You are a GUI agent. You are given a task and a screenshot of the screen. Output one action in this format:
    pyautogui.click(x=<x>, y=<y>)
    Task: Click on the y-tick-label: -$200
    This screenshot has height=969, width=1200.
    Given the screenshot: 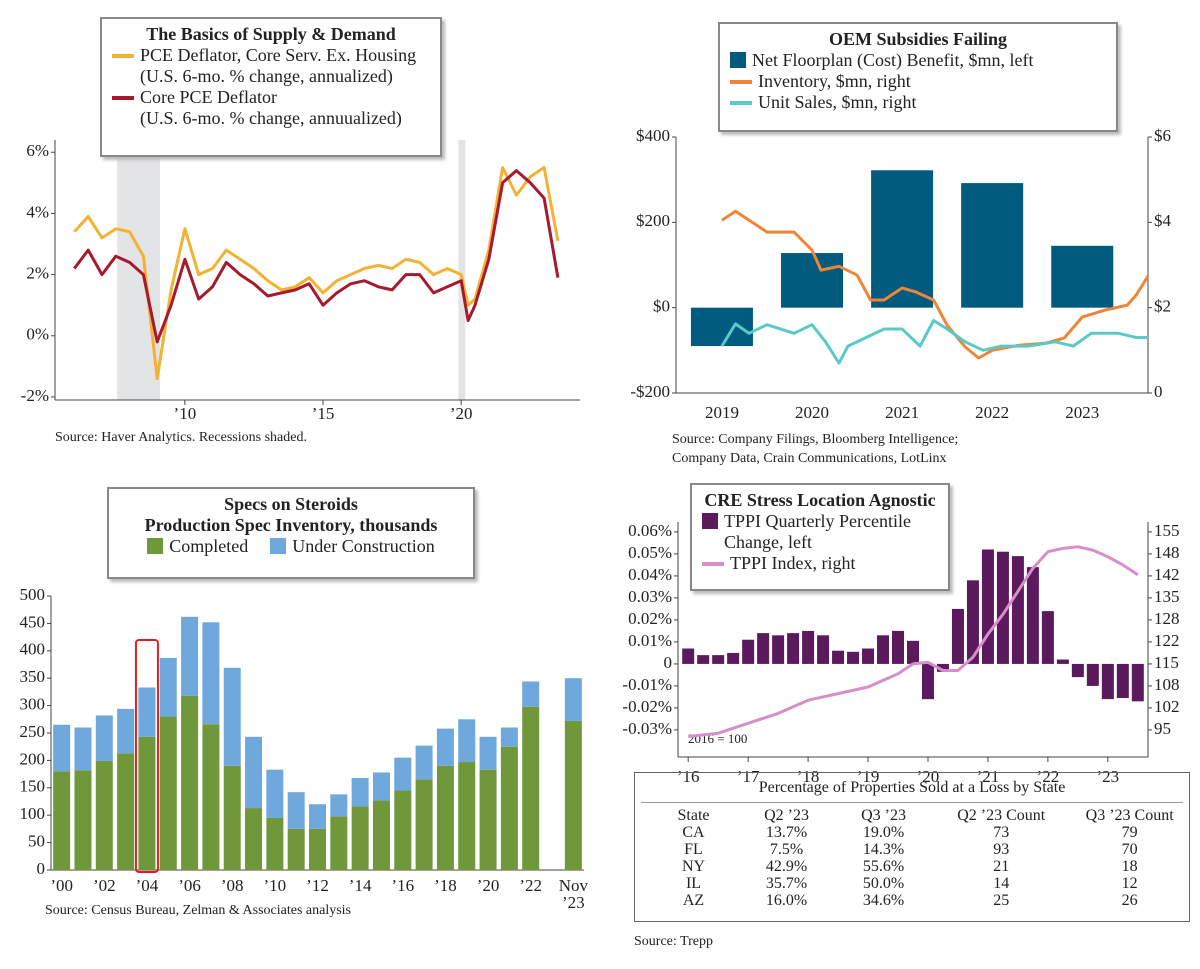 What is the action you would take?
    pyautogui.click(x=650, y=391)
    